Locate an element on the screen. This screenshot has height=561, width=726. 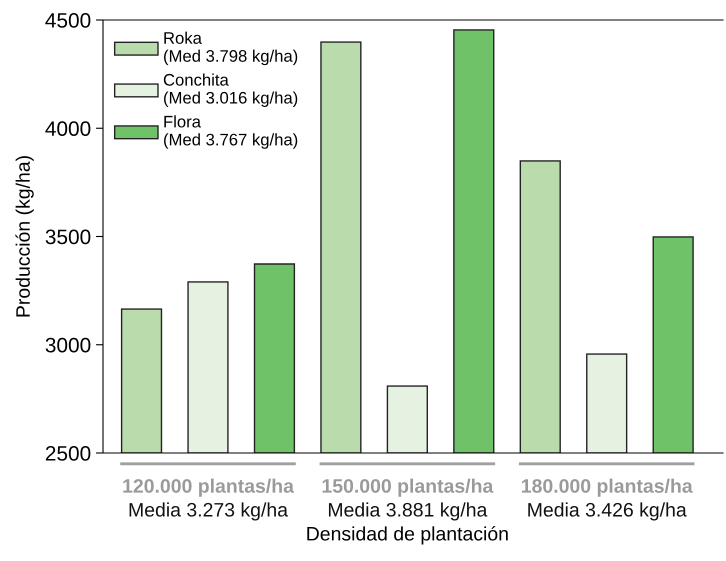
legend-label: Conchita (Med 3.016 kg/ha) is located at coordinates (231, 90).